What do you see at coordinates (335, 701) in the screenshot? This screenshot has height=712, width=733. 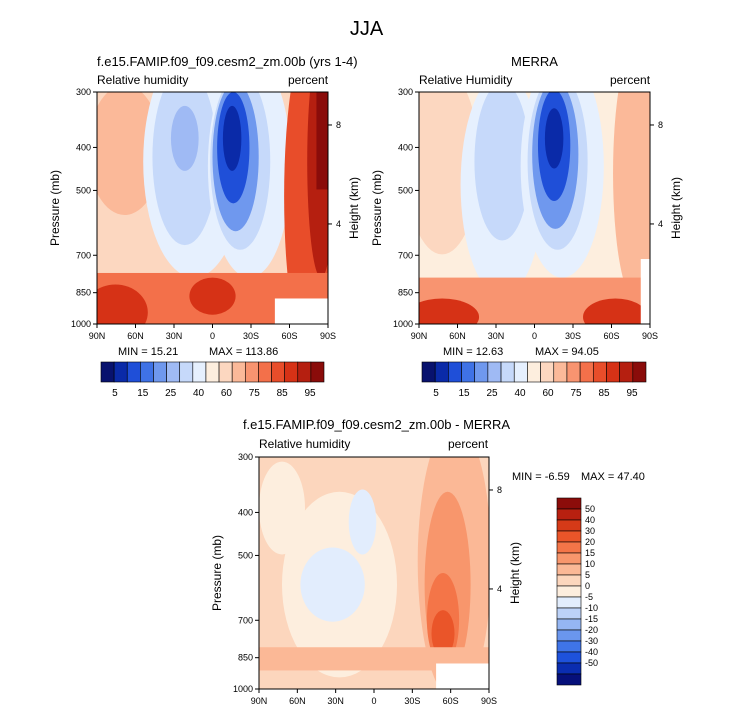 I see `panel3-xtick-label: 30N` at bounding box center [335, 701].